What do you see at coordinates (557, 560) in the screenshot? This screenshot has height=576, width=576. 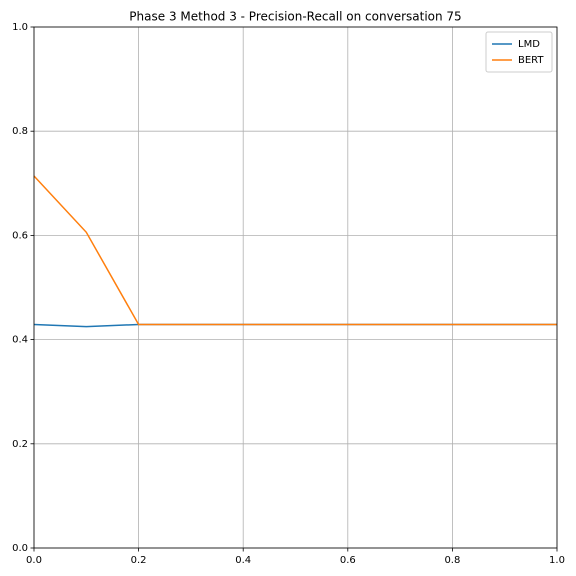 I see `x-tick-label: 1.0` at bounding box center [557, 560].